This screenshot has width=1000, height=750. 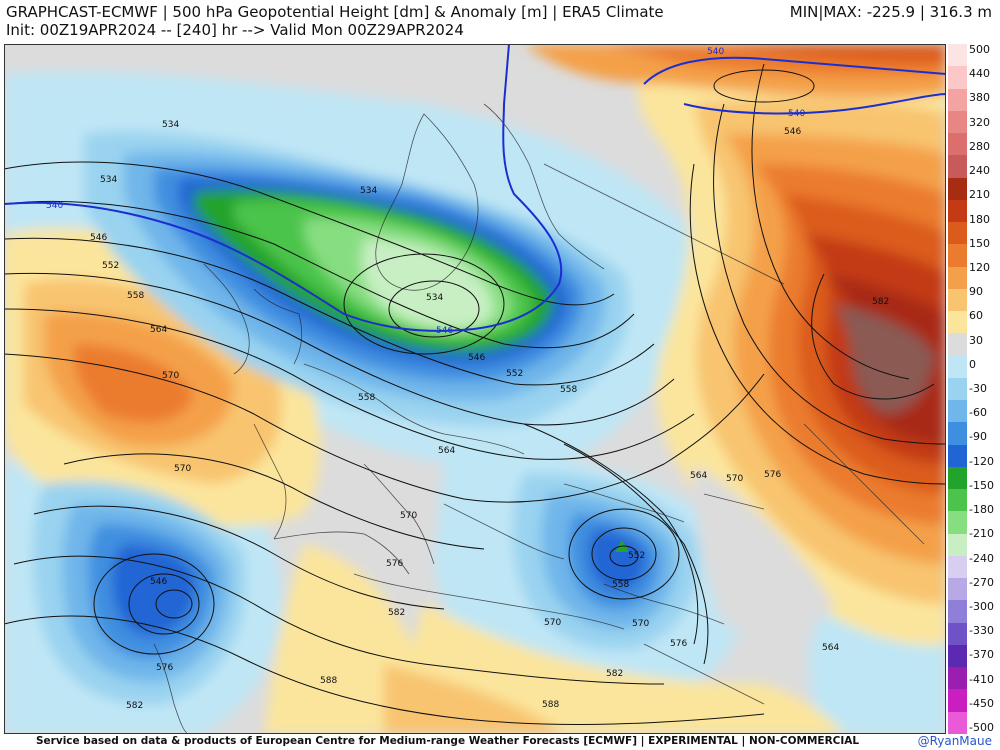 What do you see at coordinates (981, 631) in the screenshot?
I see `colorbar-tick-label: -330` at bounding box center [981, 631].